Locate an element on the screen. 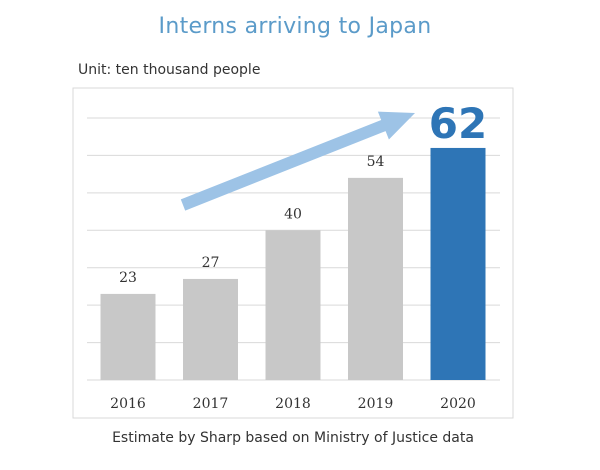 The height and width of the screenshot is (470, 600). x-tick-labels: 2016 2017 2018 2019 2020 is located at coordinates (293, 404).